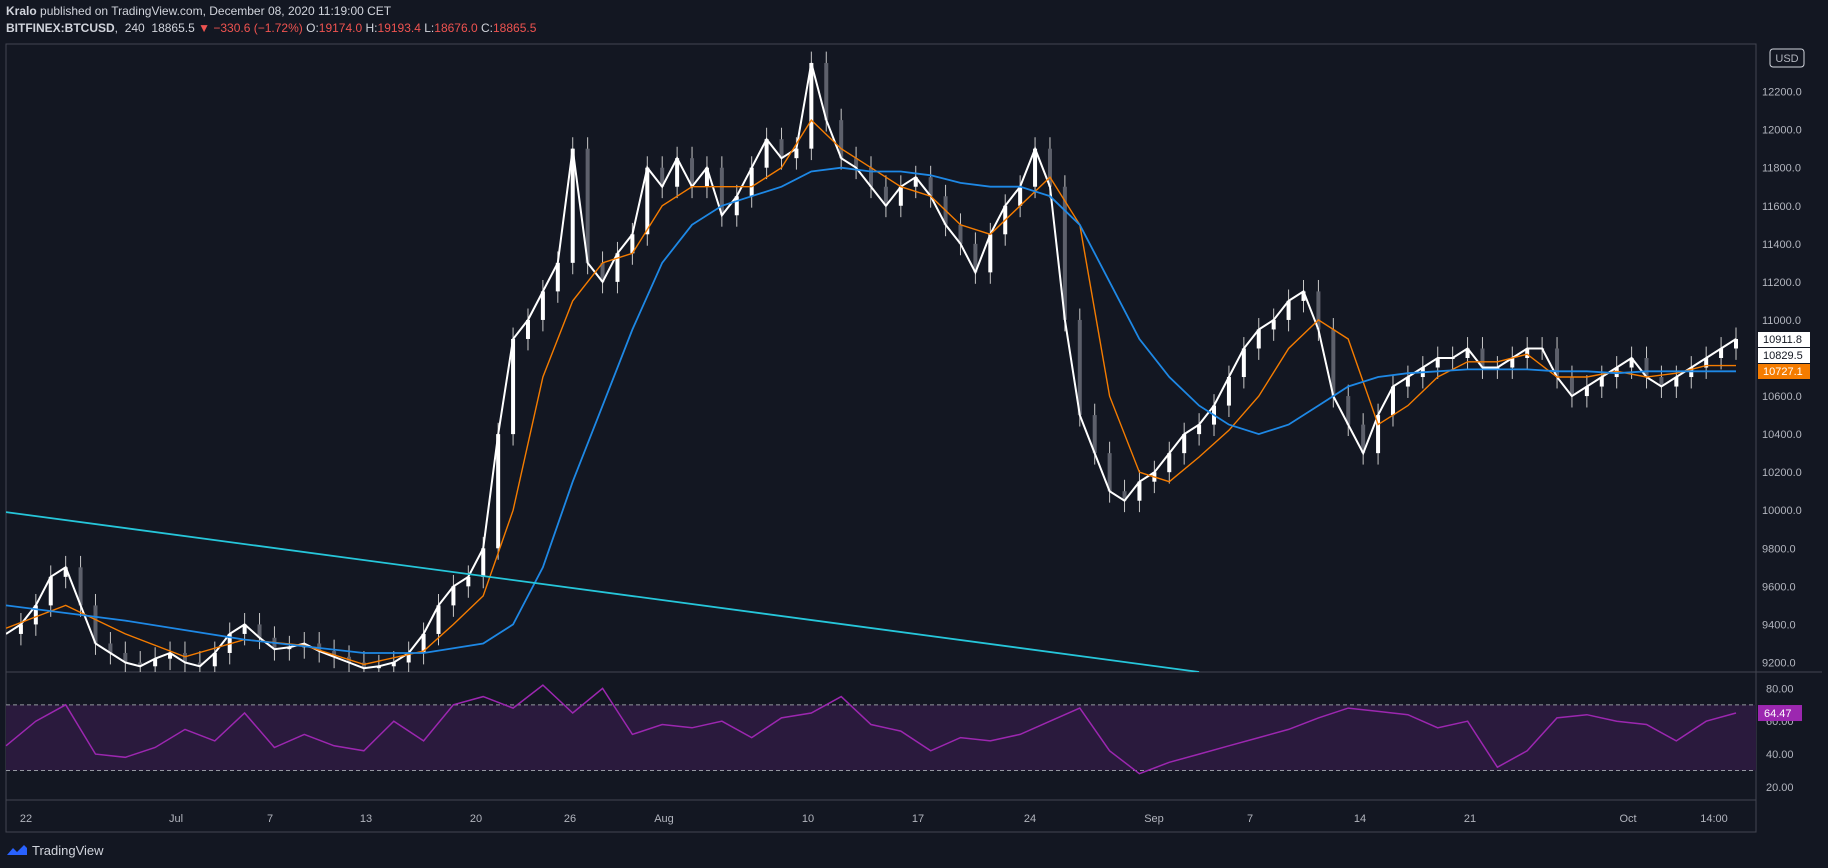  I want to click on rsi-last-label: 64.47, so click(1778, 714).